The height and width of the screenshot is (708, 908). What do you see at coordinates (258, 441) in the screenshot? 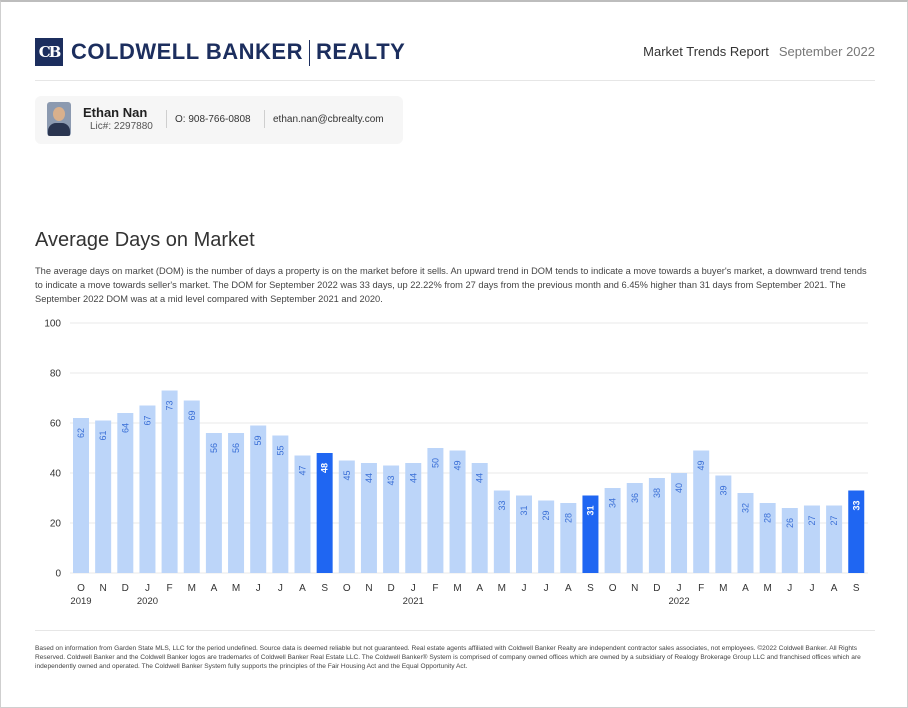
I see `bar-value-label: 59` at bounding box center [258, 441].